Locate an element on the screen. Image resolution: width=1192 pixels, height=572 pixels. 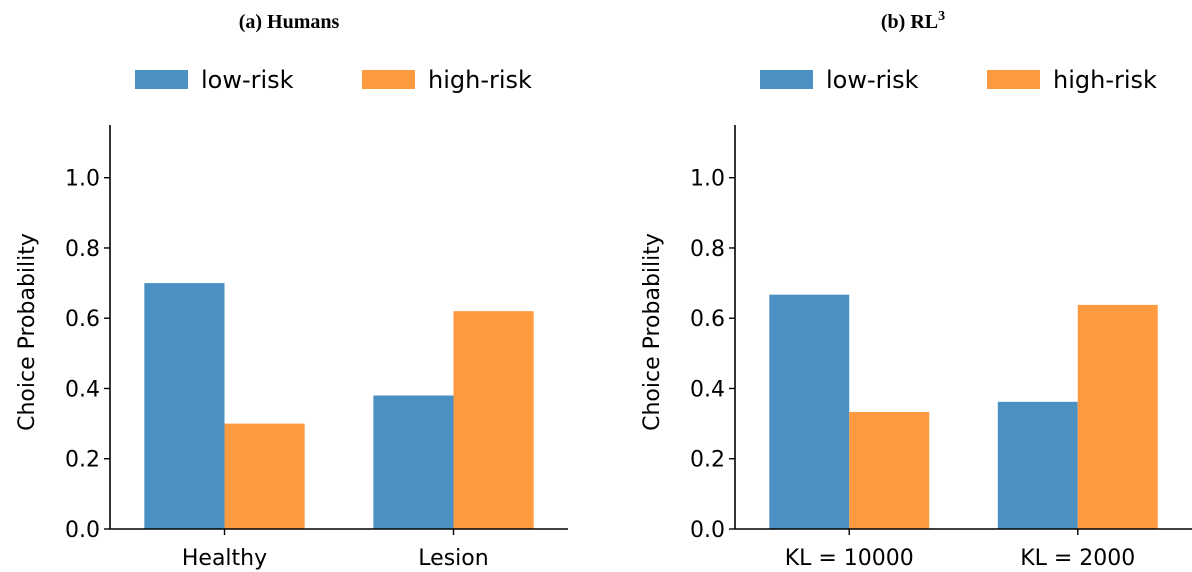
x-tick-label: Lesion is located at coordinates (453, 558).